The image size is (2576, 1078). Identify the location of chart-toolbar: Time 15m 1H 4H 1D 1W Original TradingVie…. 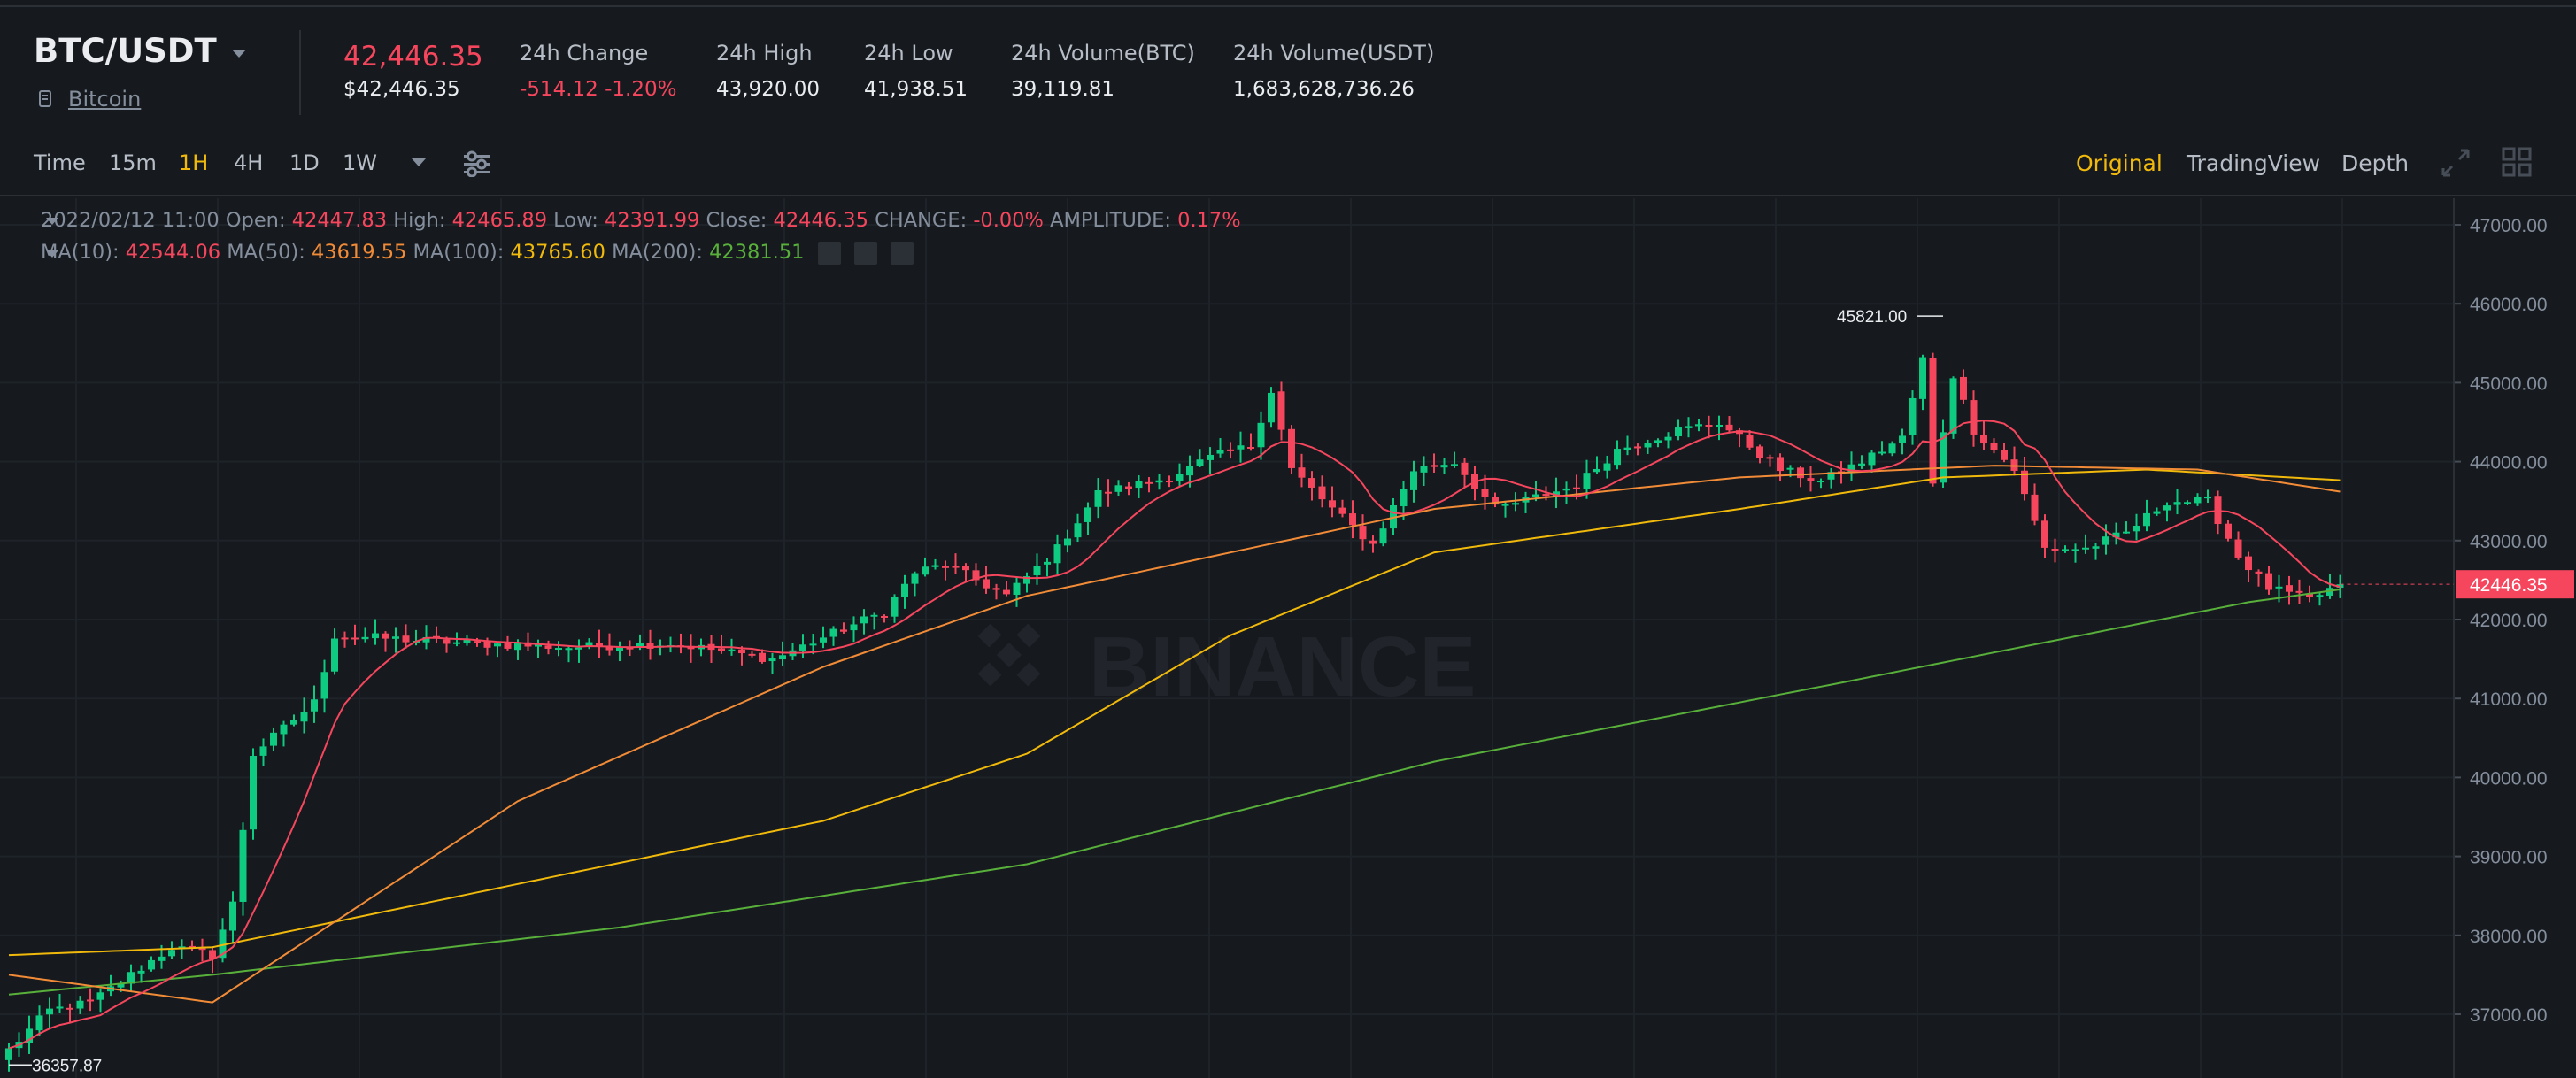
(1288, 163).